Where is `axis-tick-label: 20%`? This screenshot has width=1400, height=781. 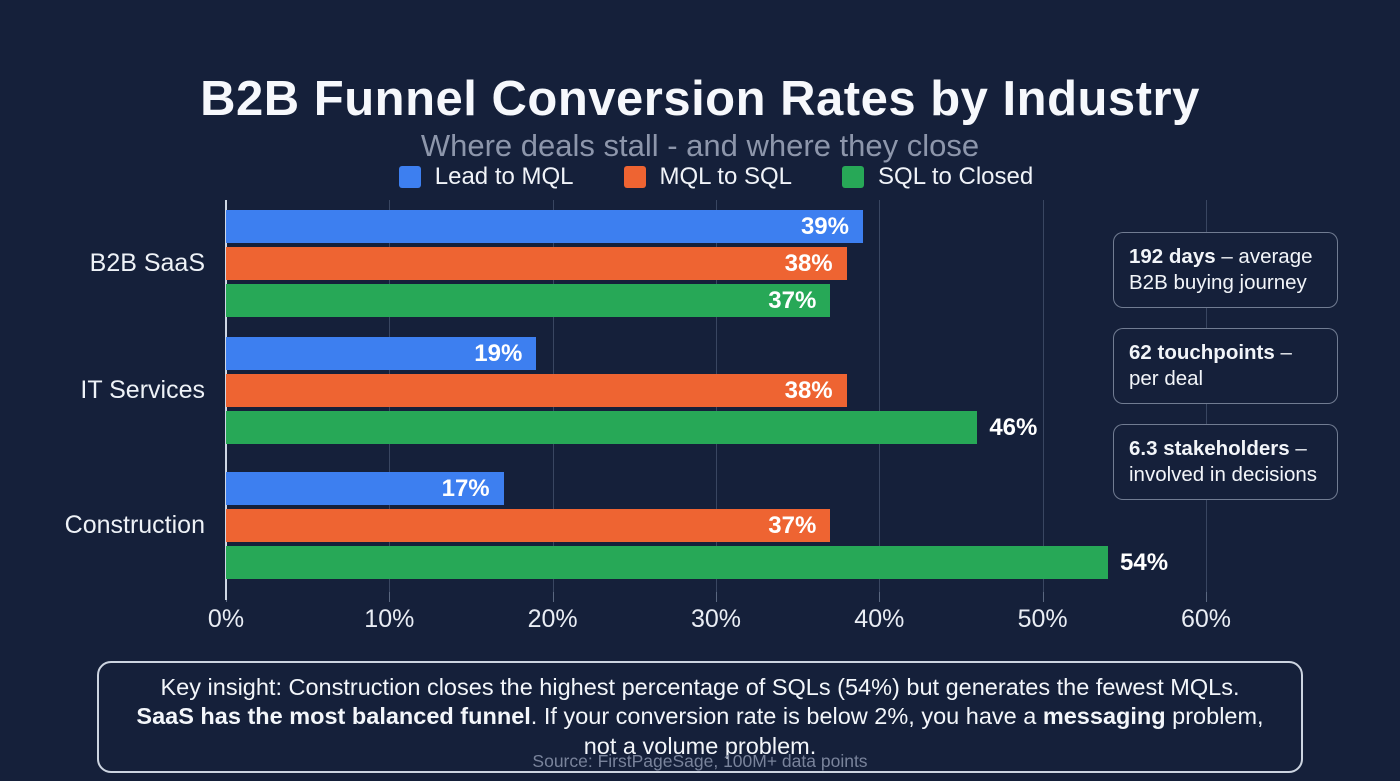
axis-tick-label: 20% is located at coordinates (552, 619).